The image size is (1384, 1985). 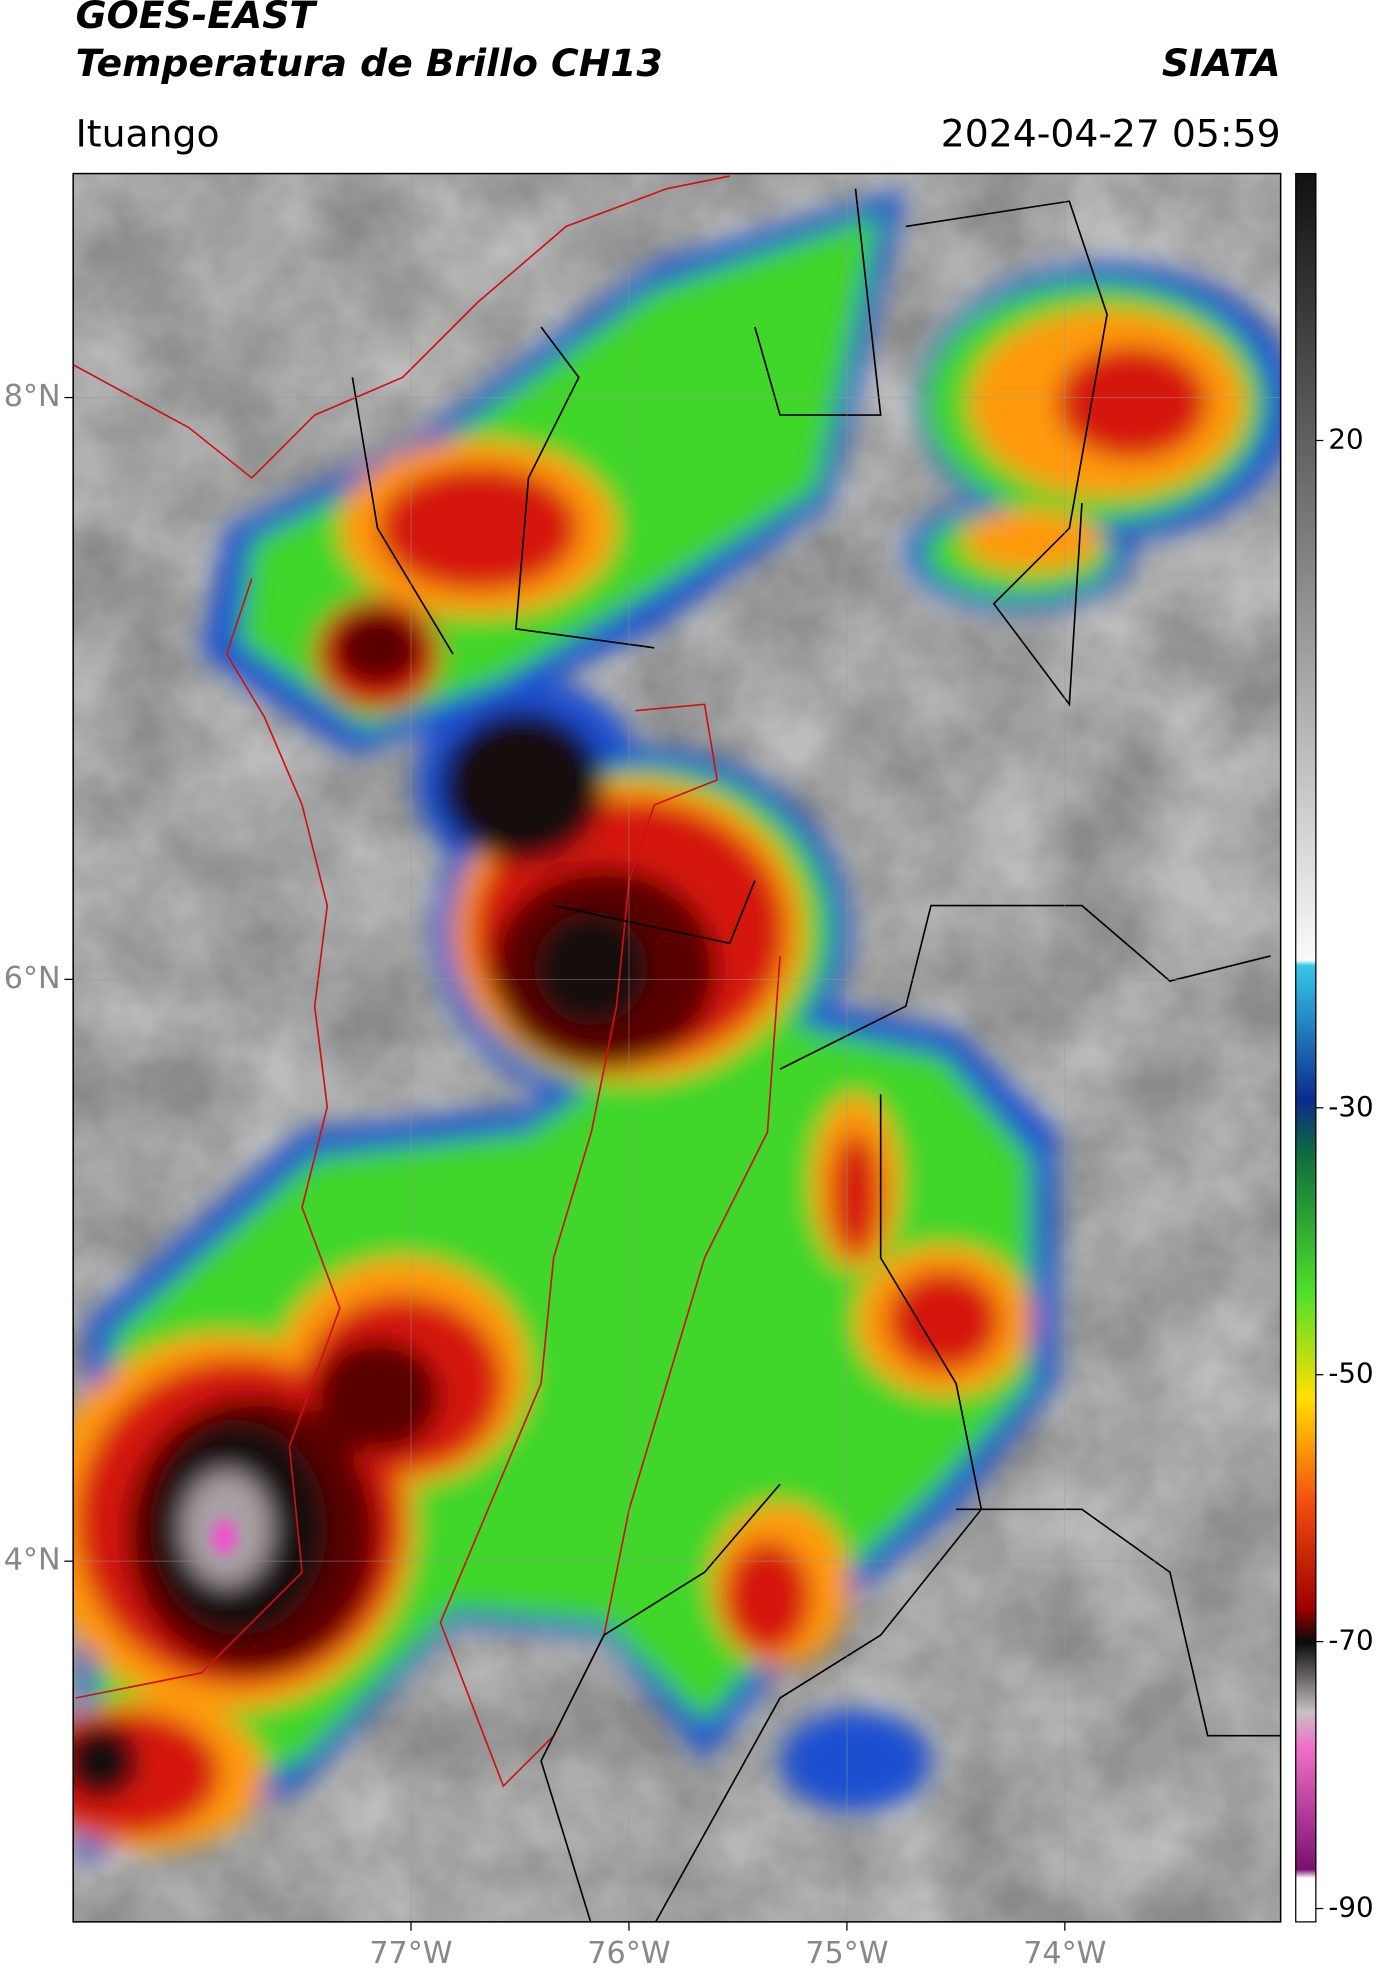 I want to click on colorbar-tick-label: -70, so click(x=1350, y=1640).